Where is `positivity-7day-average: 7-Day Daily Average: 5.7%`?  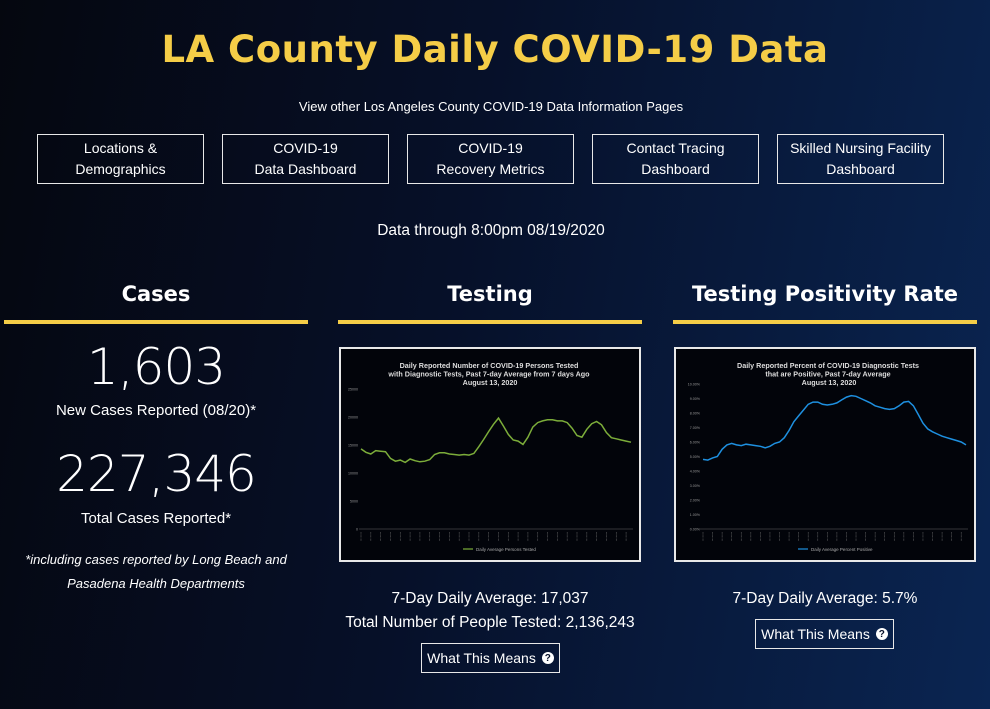
positivity-7day-average: 7-Day Daily Average: 5.7% is located at coordinates (825, 598).